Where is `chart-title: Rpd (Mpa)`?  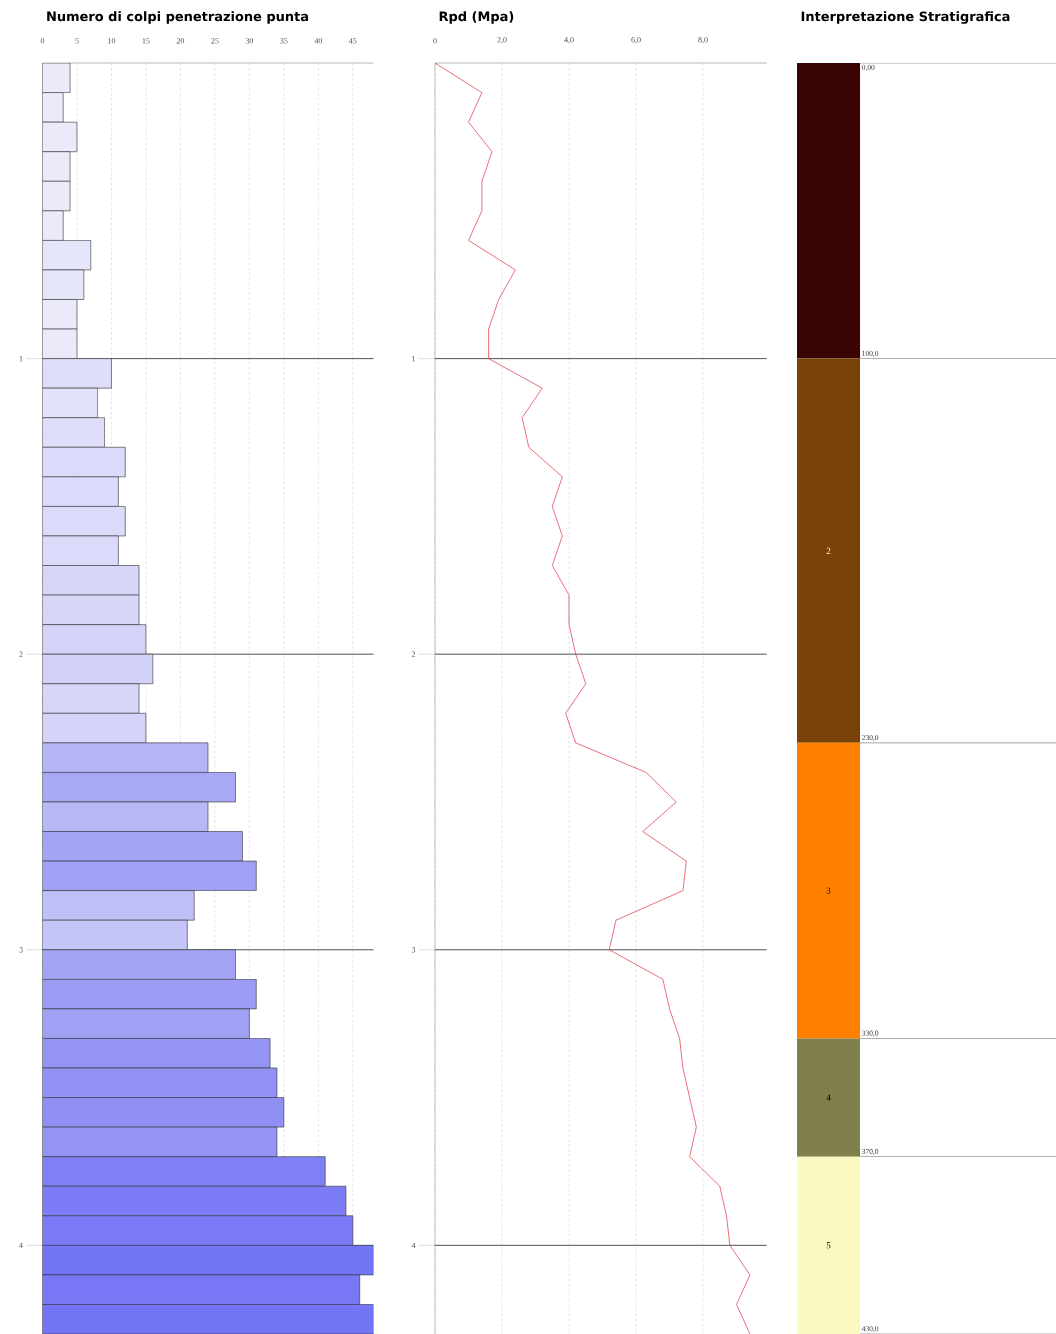 chart-title: Rpd (Mpa) is located at coordinates (476, 17).